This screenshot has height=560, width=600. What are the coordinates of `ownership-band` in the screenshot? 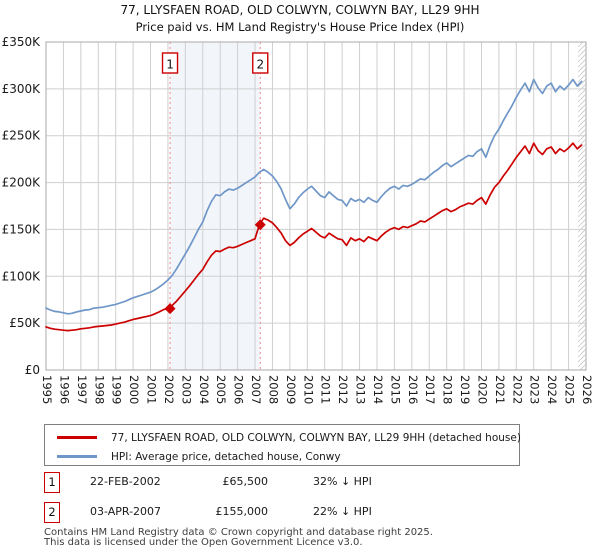 It's located at (215, 206).